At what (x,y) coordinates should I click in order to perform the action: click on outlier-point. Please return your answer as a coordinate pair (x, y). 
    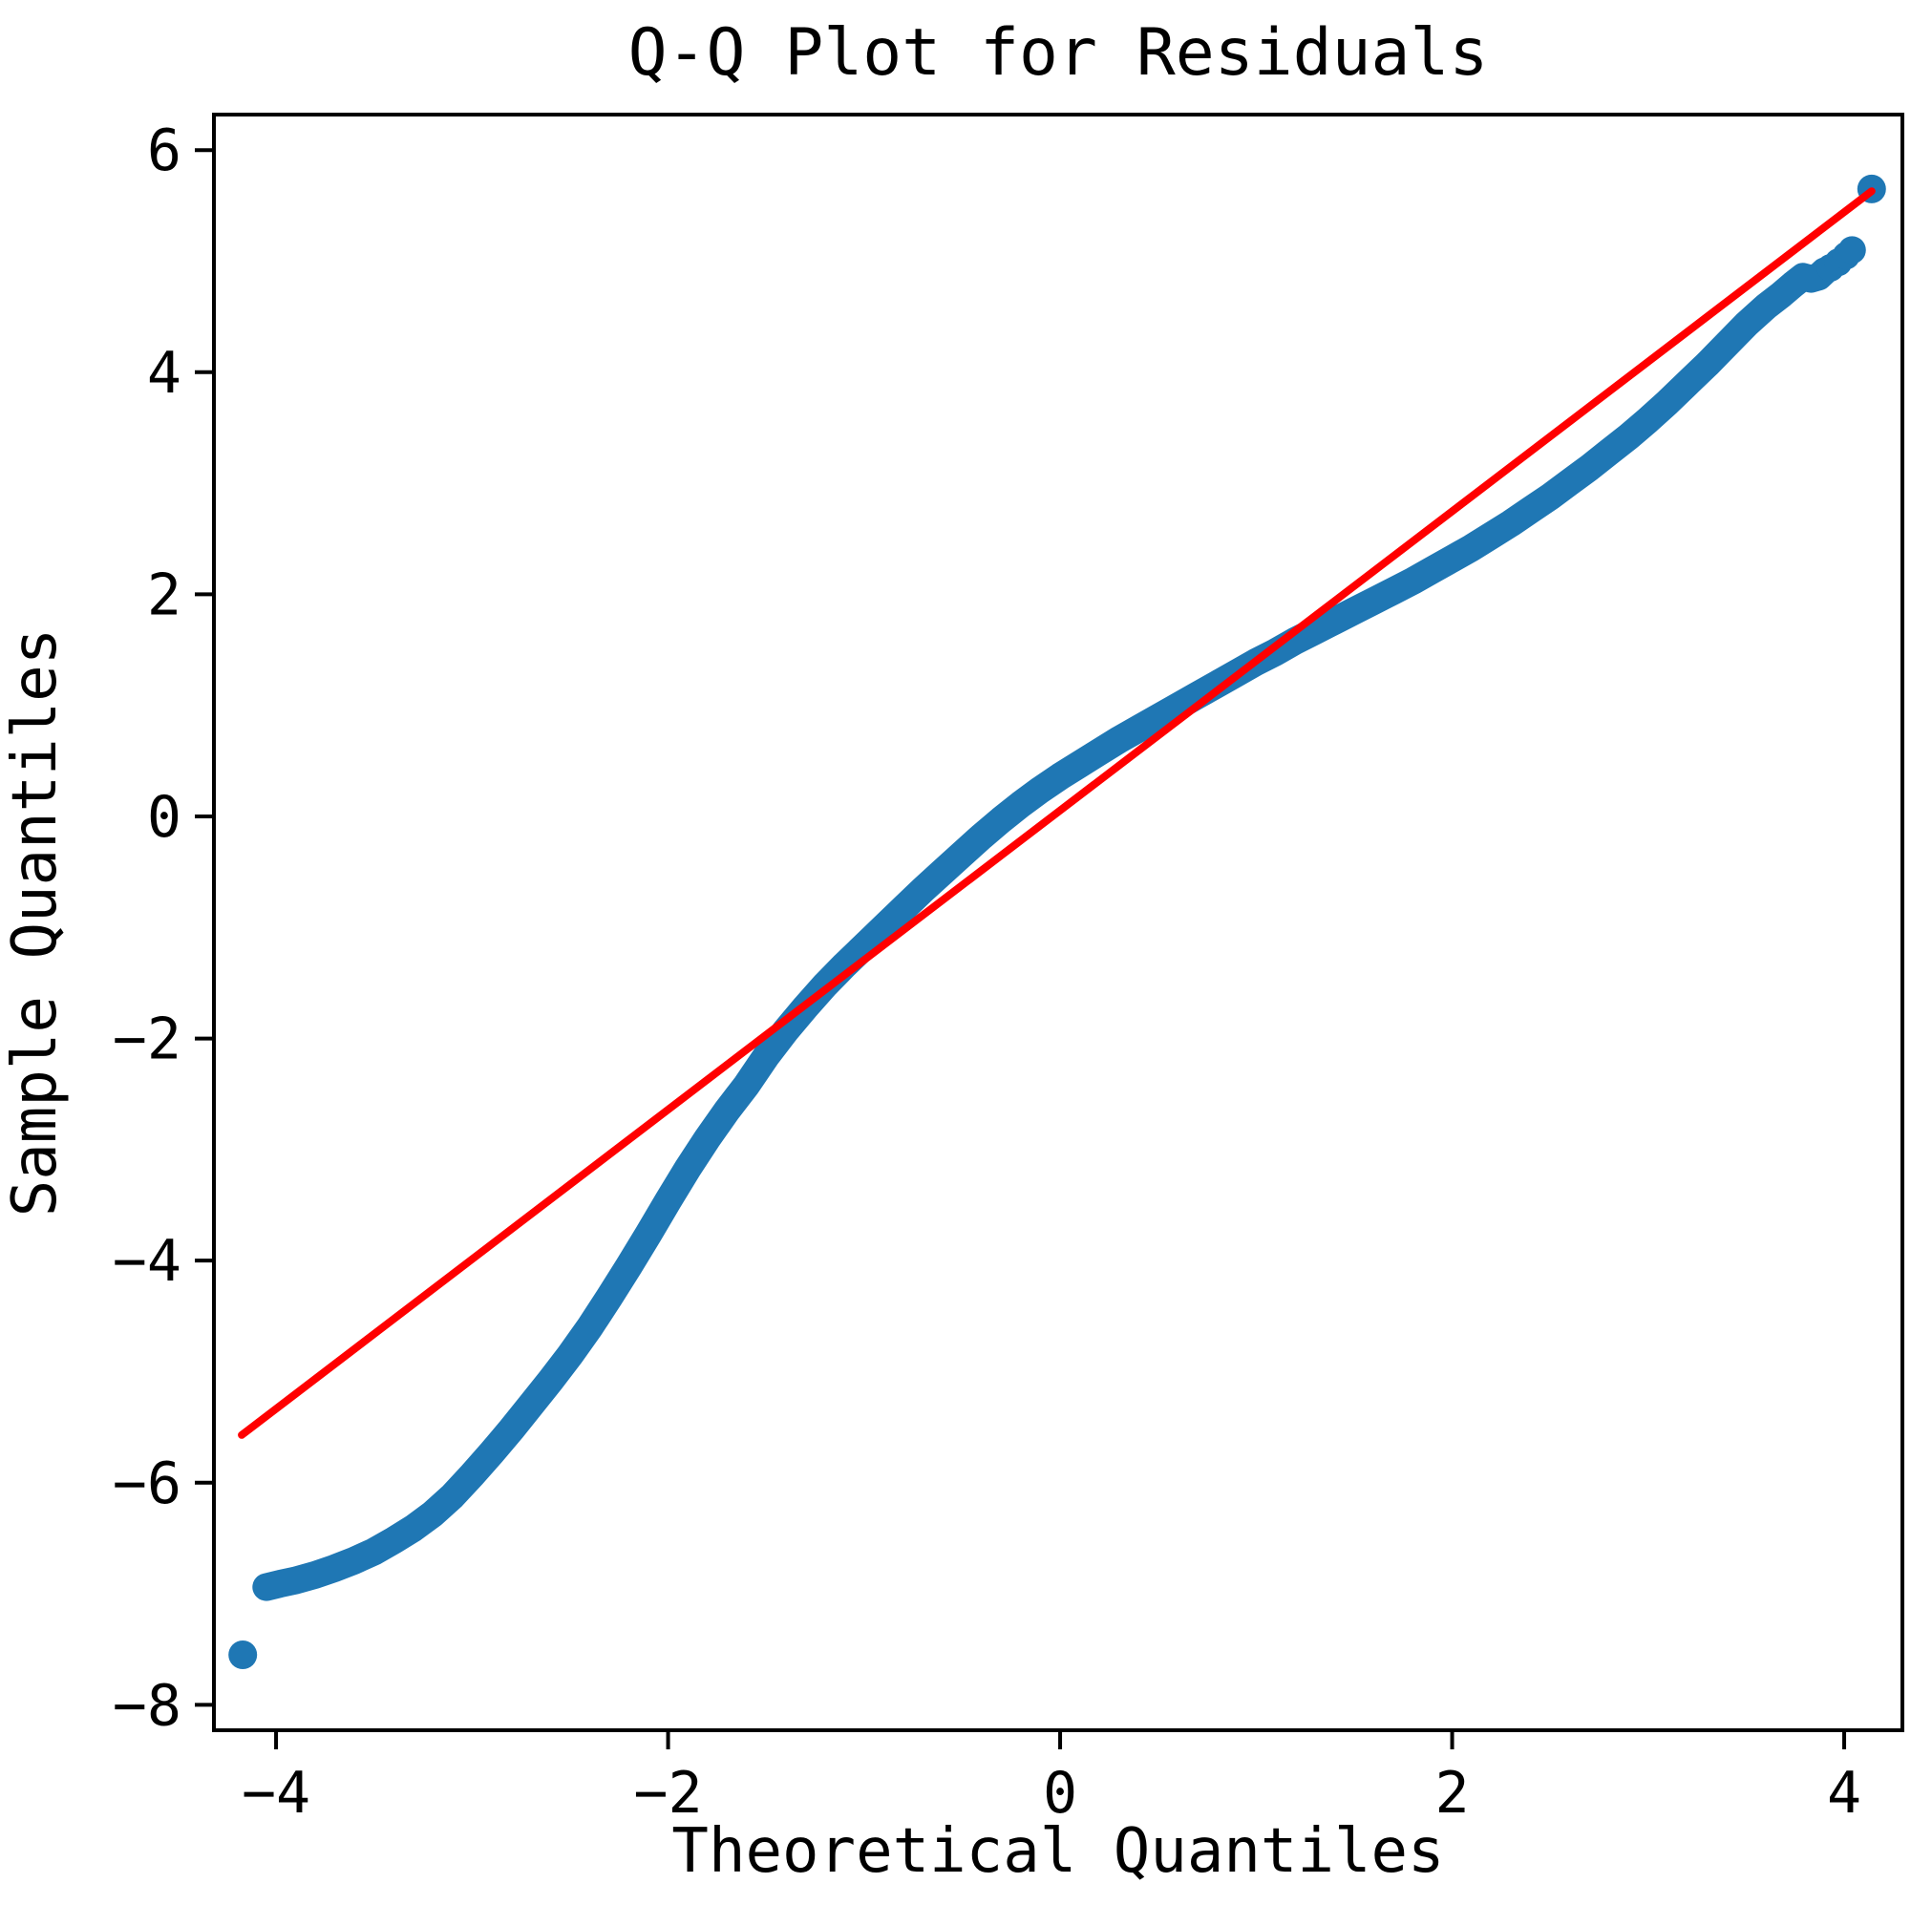
    Looking at the image, I should click on (243, 1655).